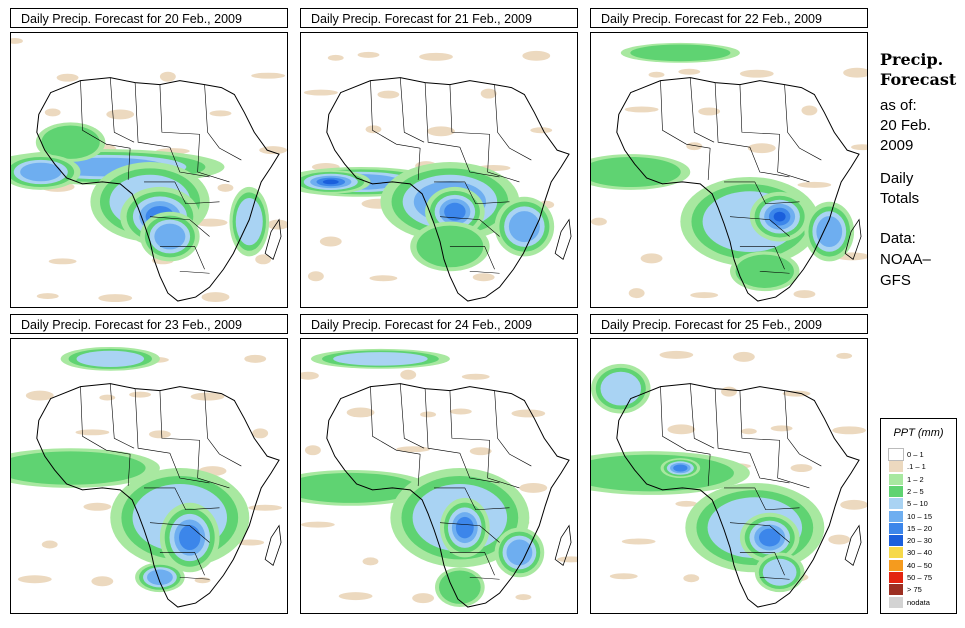 Image resolution: width=965 pixels, height=628 pixels. What do you see at coordinates (920, 541) in the screenshot?
I see `legend-label: 20 – 30` at bounding box center [920, 541].